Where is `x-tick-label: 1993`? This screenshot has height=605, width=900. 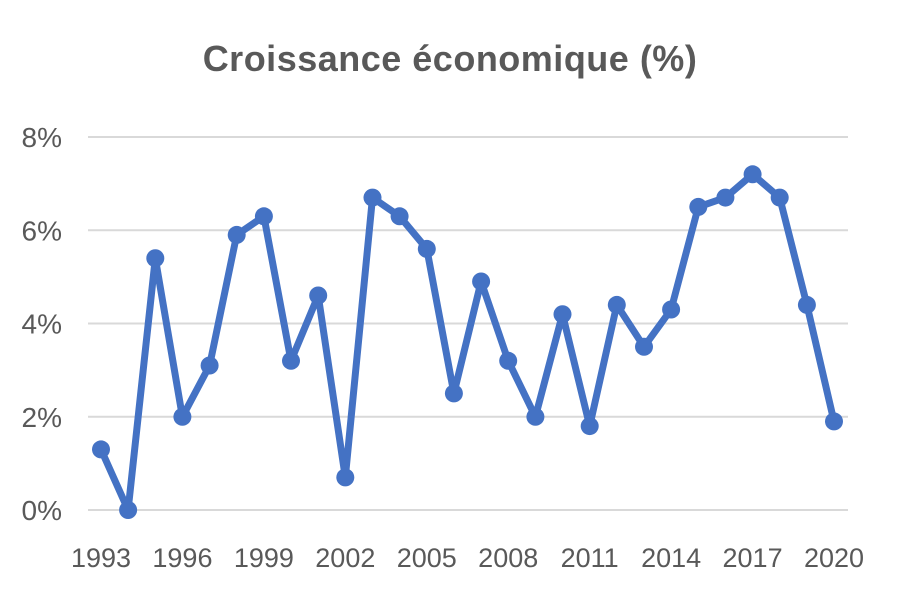
x-tick-label: 1993 is located at coordinates (101, 558).